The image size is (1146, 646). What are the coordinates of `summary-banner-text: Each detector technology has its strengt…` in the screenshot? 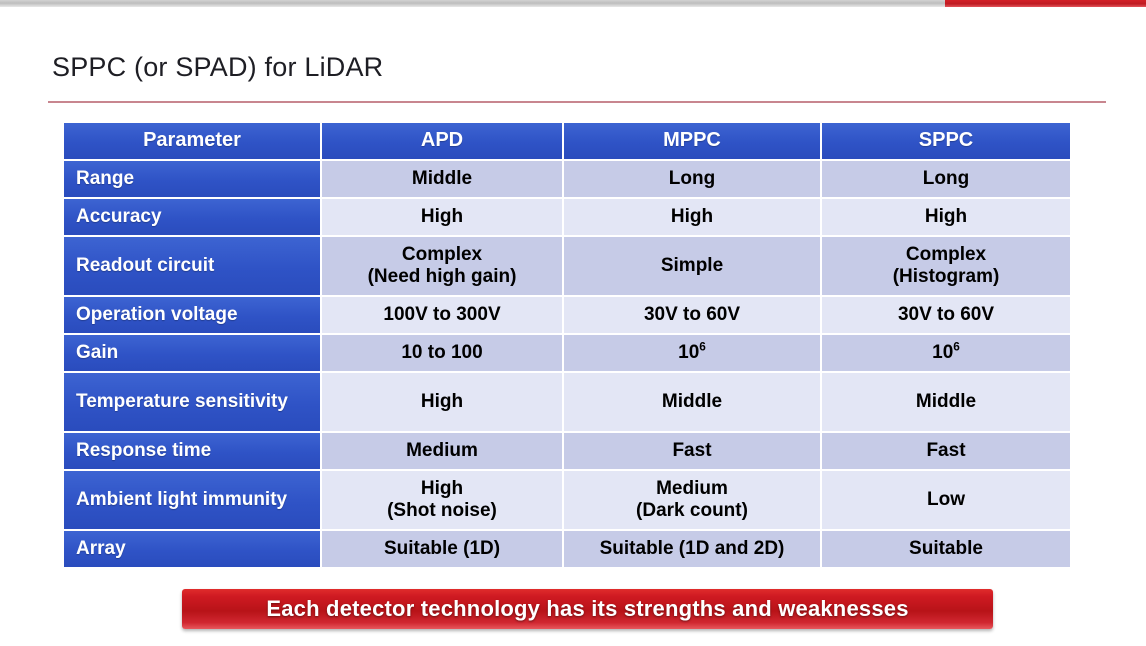 It's located at (587, 608).